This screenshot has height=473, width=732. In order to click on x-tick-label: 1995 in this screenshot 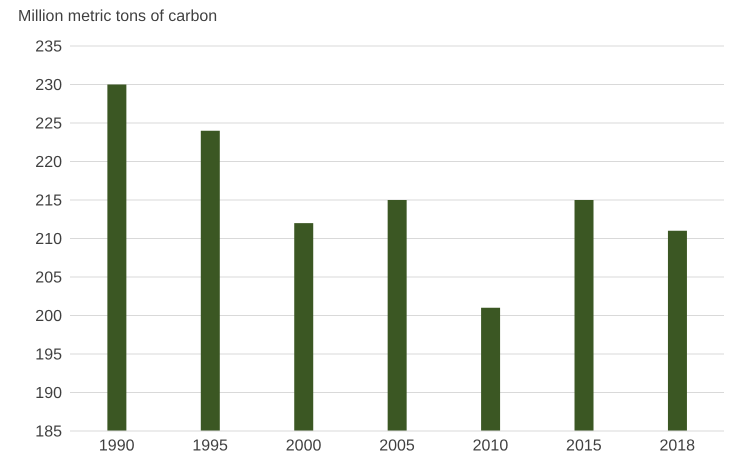, I will do `click(210, 445)`.